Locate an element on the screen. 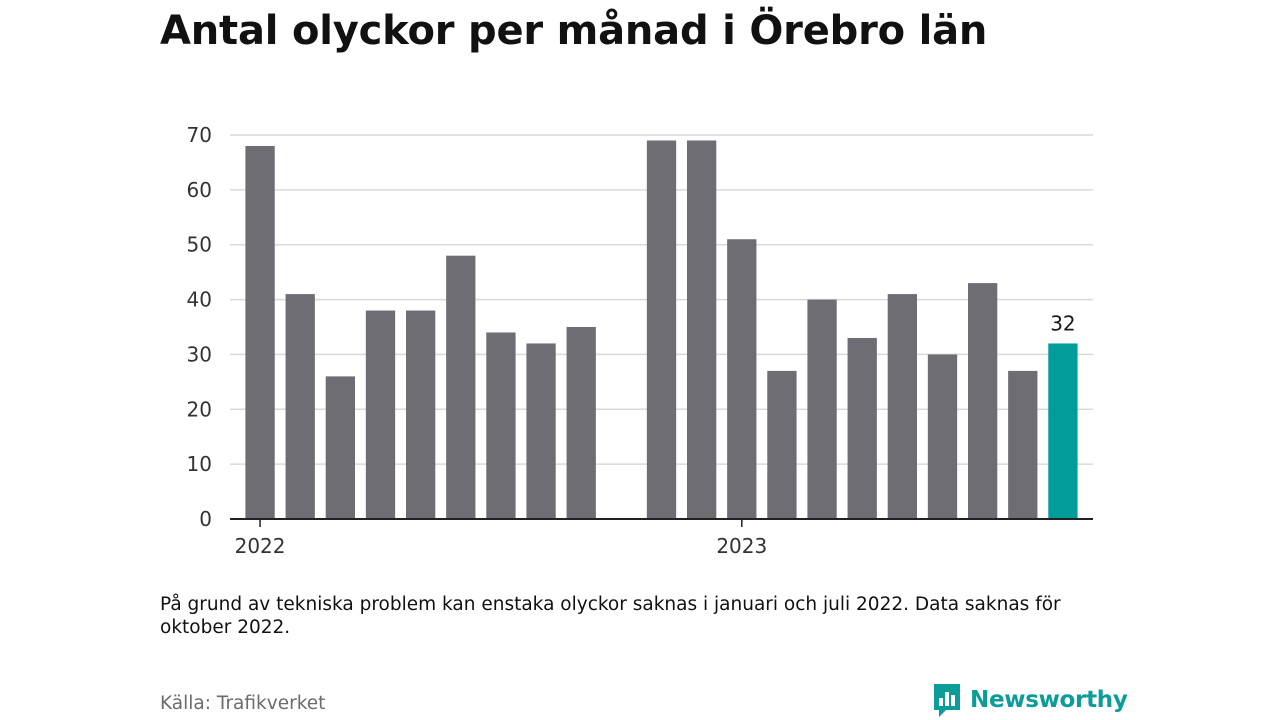 This screenshot has height=720, width=1280. newsworthy-logo-icon is located at coordinates (947, 700).